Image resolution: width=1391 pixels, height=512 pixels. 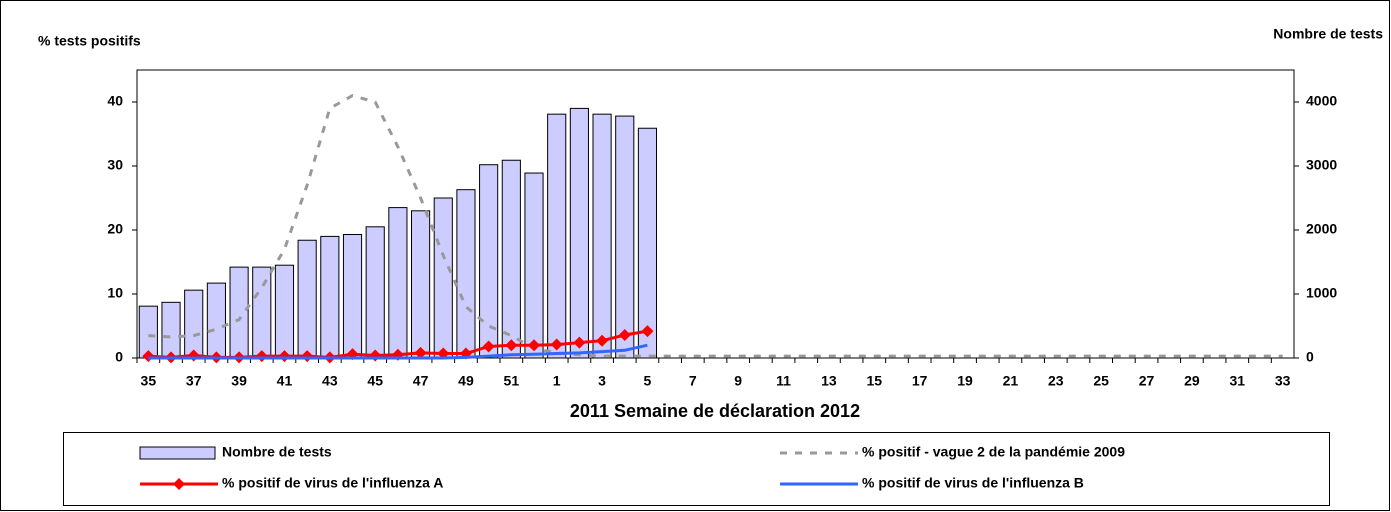 I want to click on x-tick-label: 13, so click(x=829, y=381).